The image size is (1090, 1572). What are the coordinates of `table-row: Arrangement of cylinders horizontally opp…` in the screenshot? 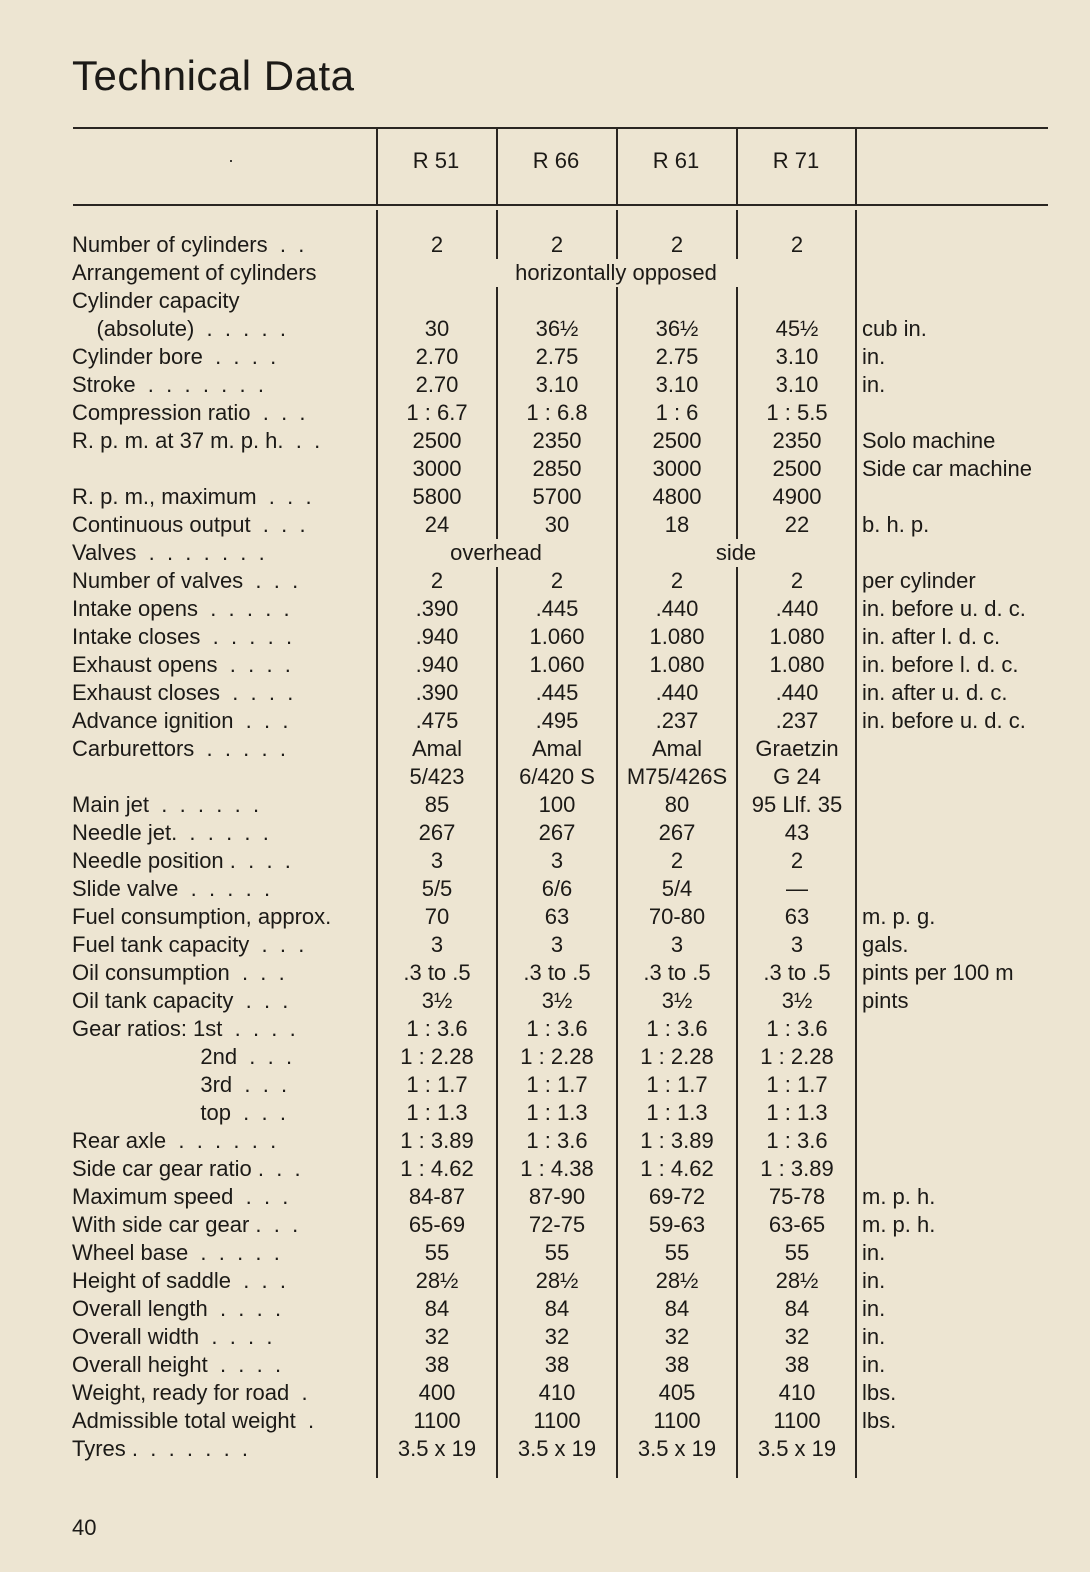 It's located at (545, 273).